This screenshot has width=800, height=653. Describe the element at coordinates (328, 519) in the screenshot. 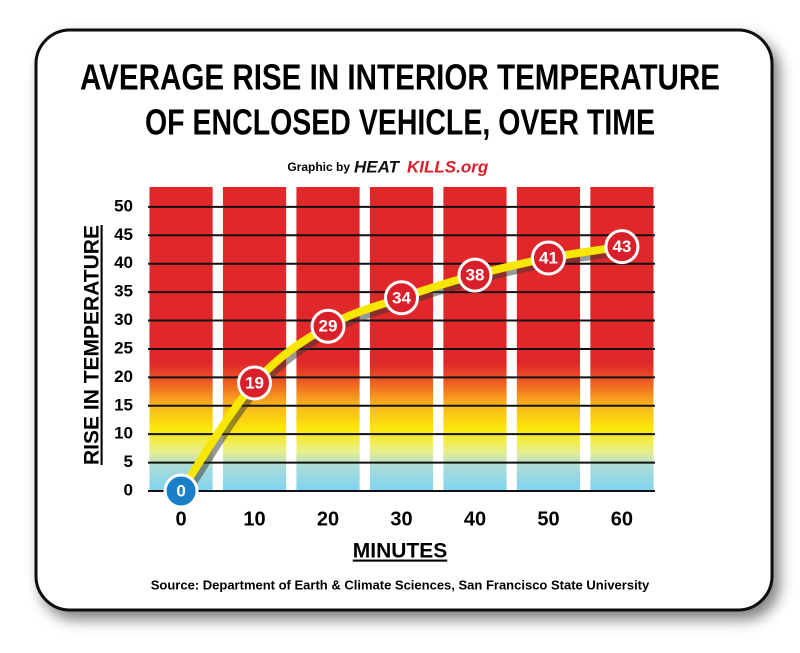

I see `x-tick-label: 20` at that location.